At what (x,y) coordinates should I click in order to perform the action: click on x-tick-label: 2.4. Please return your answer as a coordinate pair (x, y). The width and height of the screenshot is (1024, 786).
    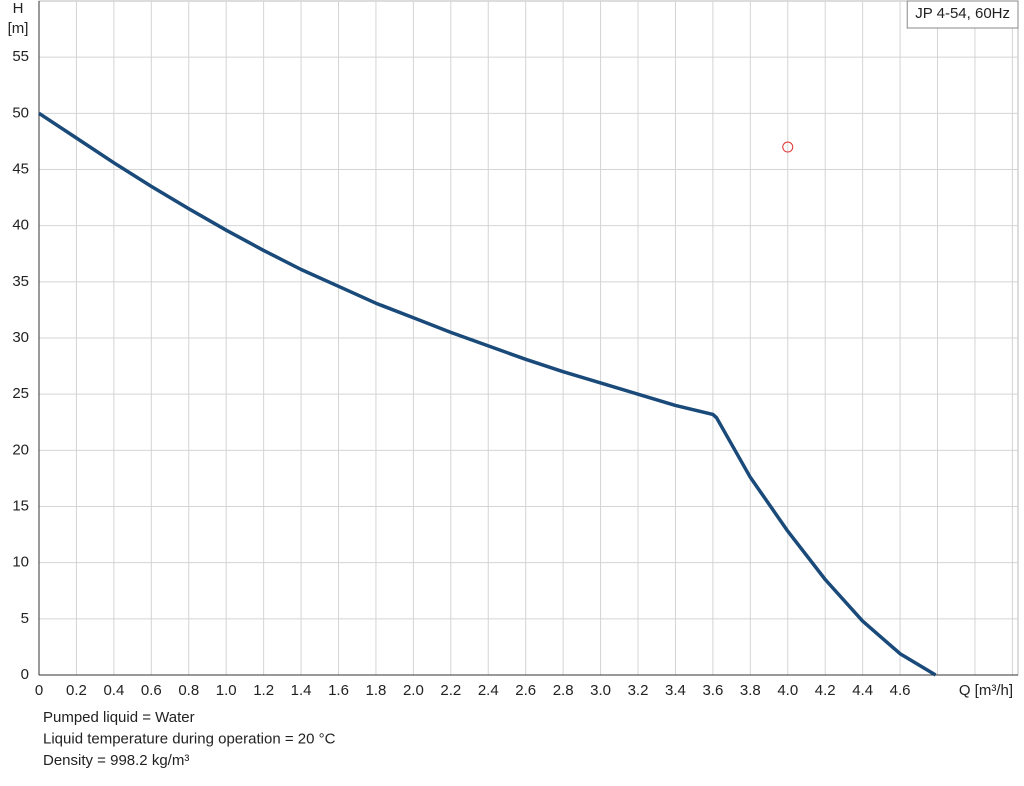
    Looking at the image, I should click on (488, 690).